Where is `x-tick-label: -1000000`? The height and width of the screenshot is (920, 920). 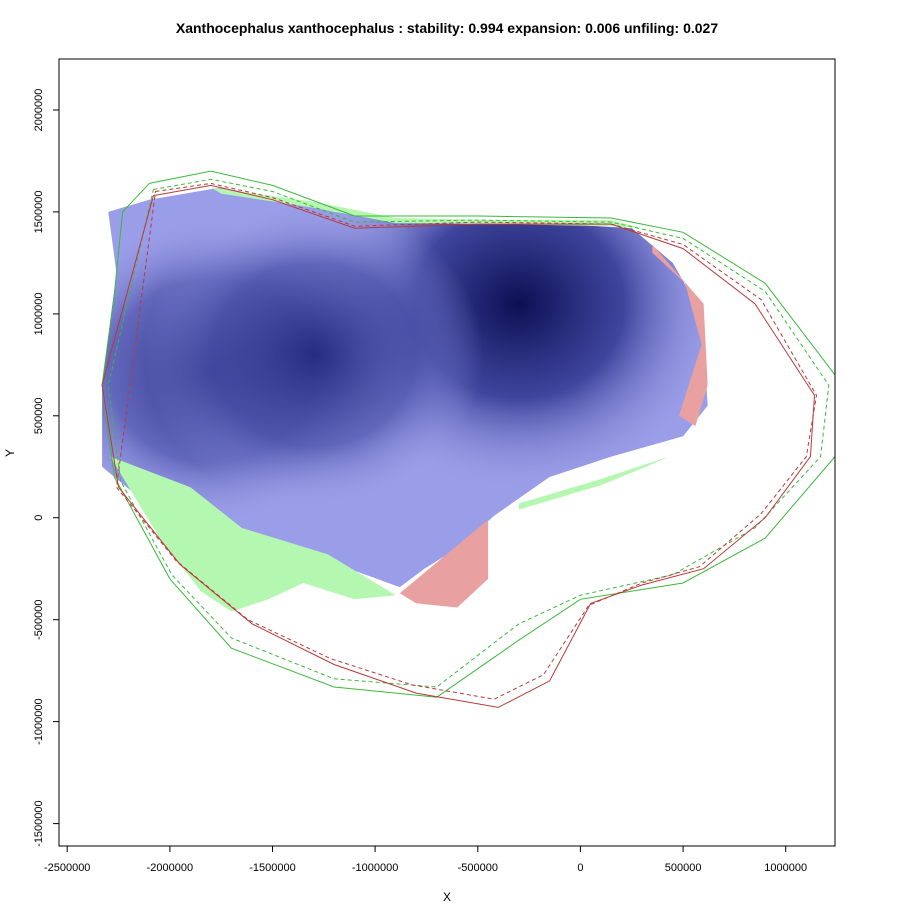
x-tick-label: -1000000 is located at coordinates (375, 868).